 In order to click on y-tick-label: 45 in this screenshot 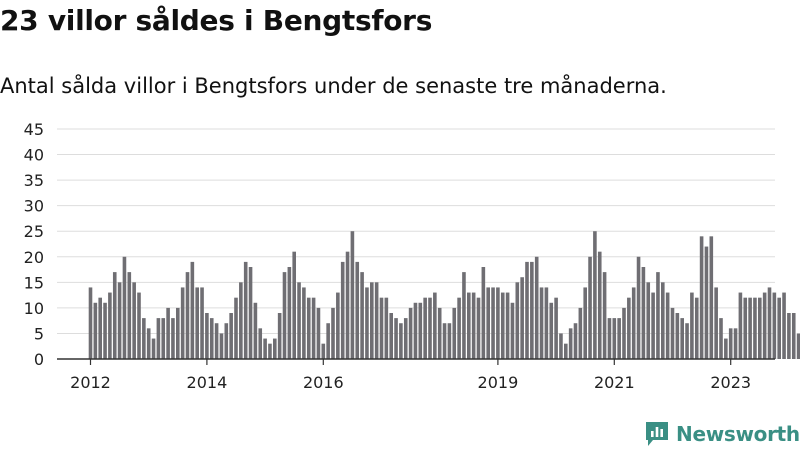, I will do `click(34, 129)`.